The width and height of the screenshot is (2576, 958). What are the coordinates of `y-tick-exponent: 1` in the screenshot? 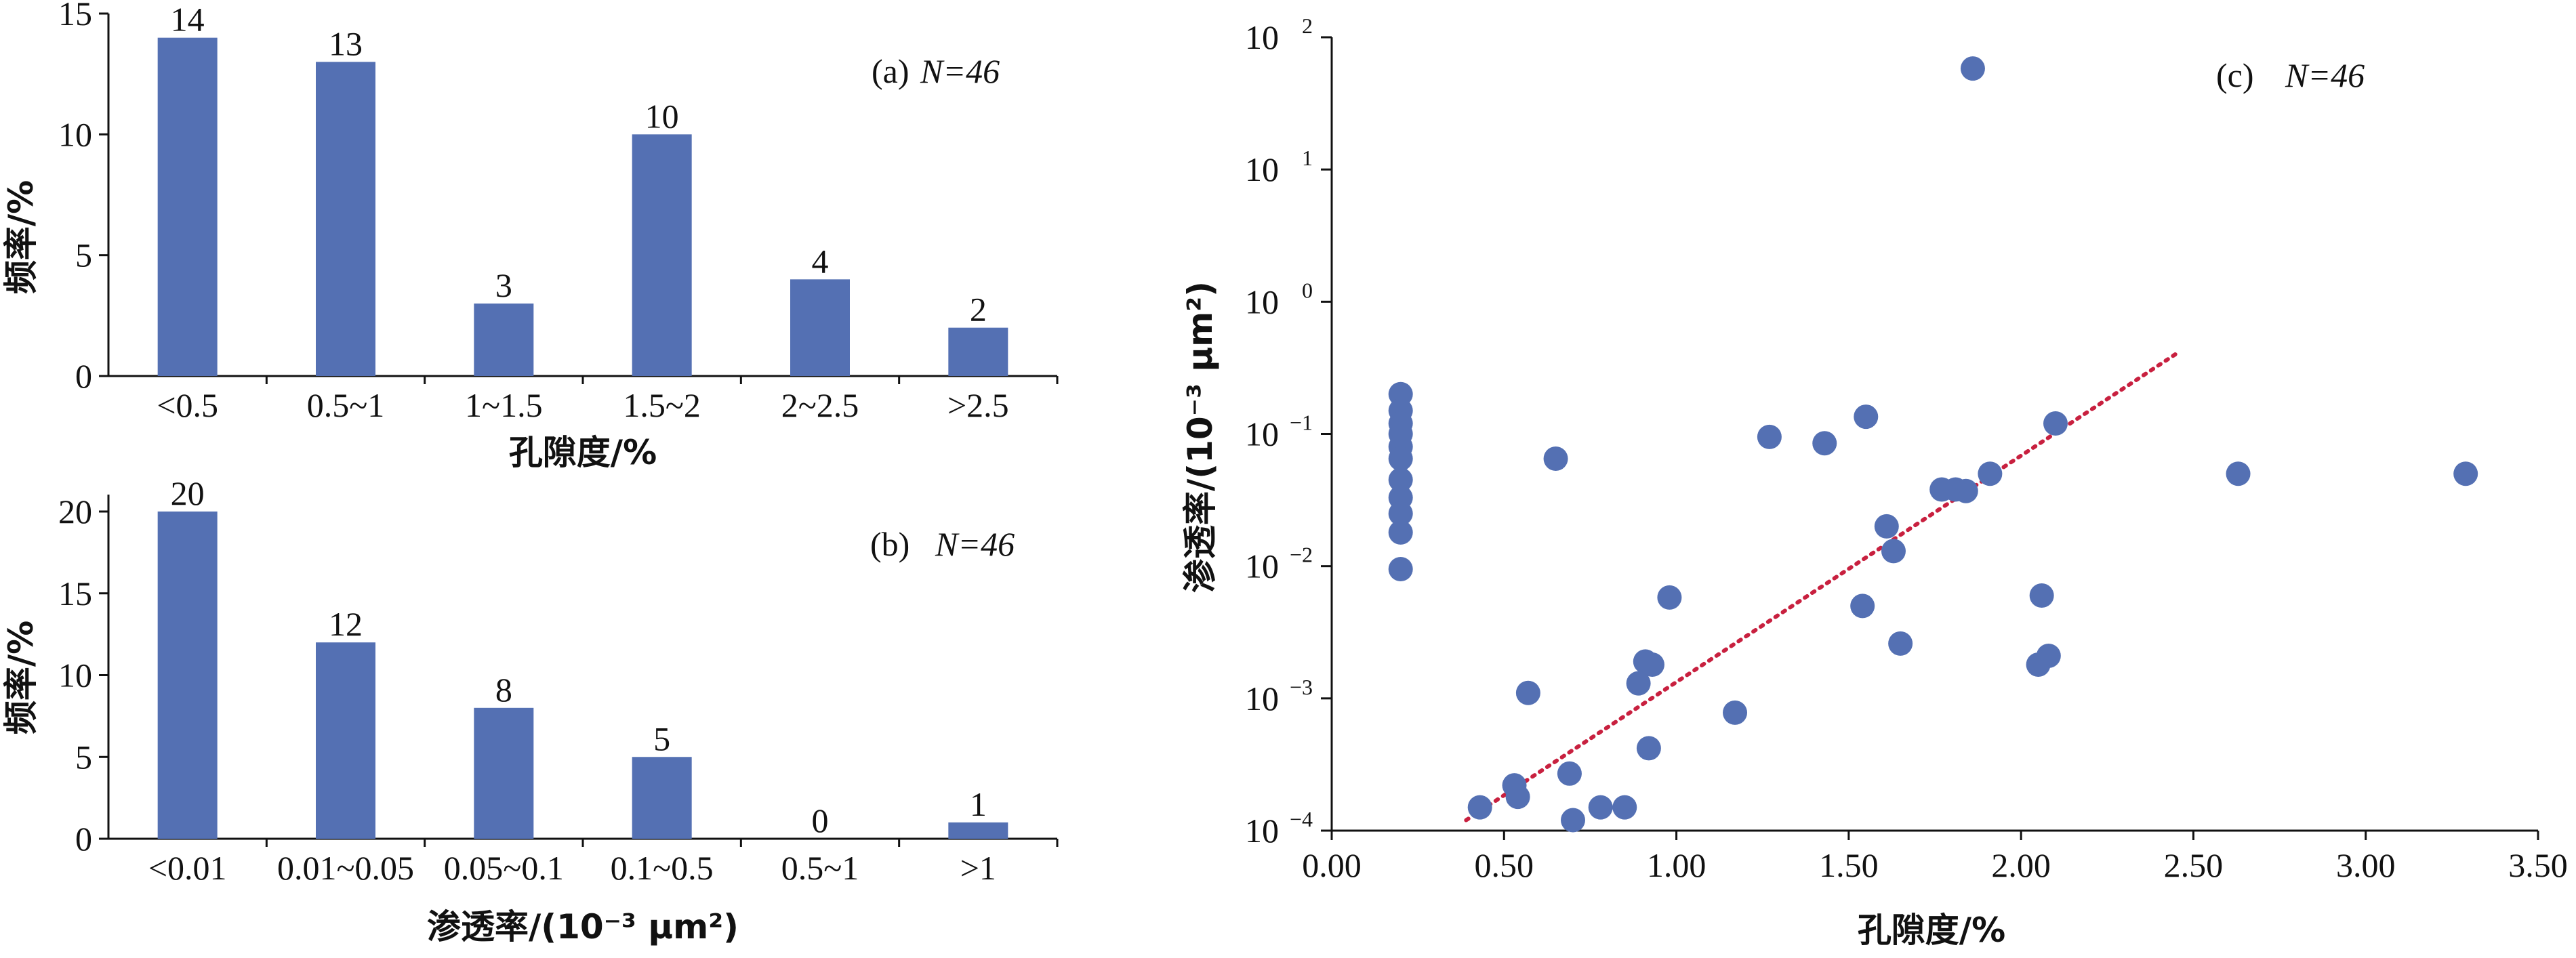 It's located at (1308, 158).